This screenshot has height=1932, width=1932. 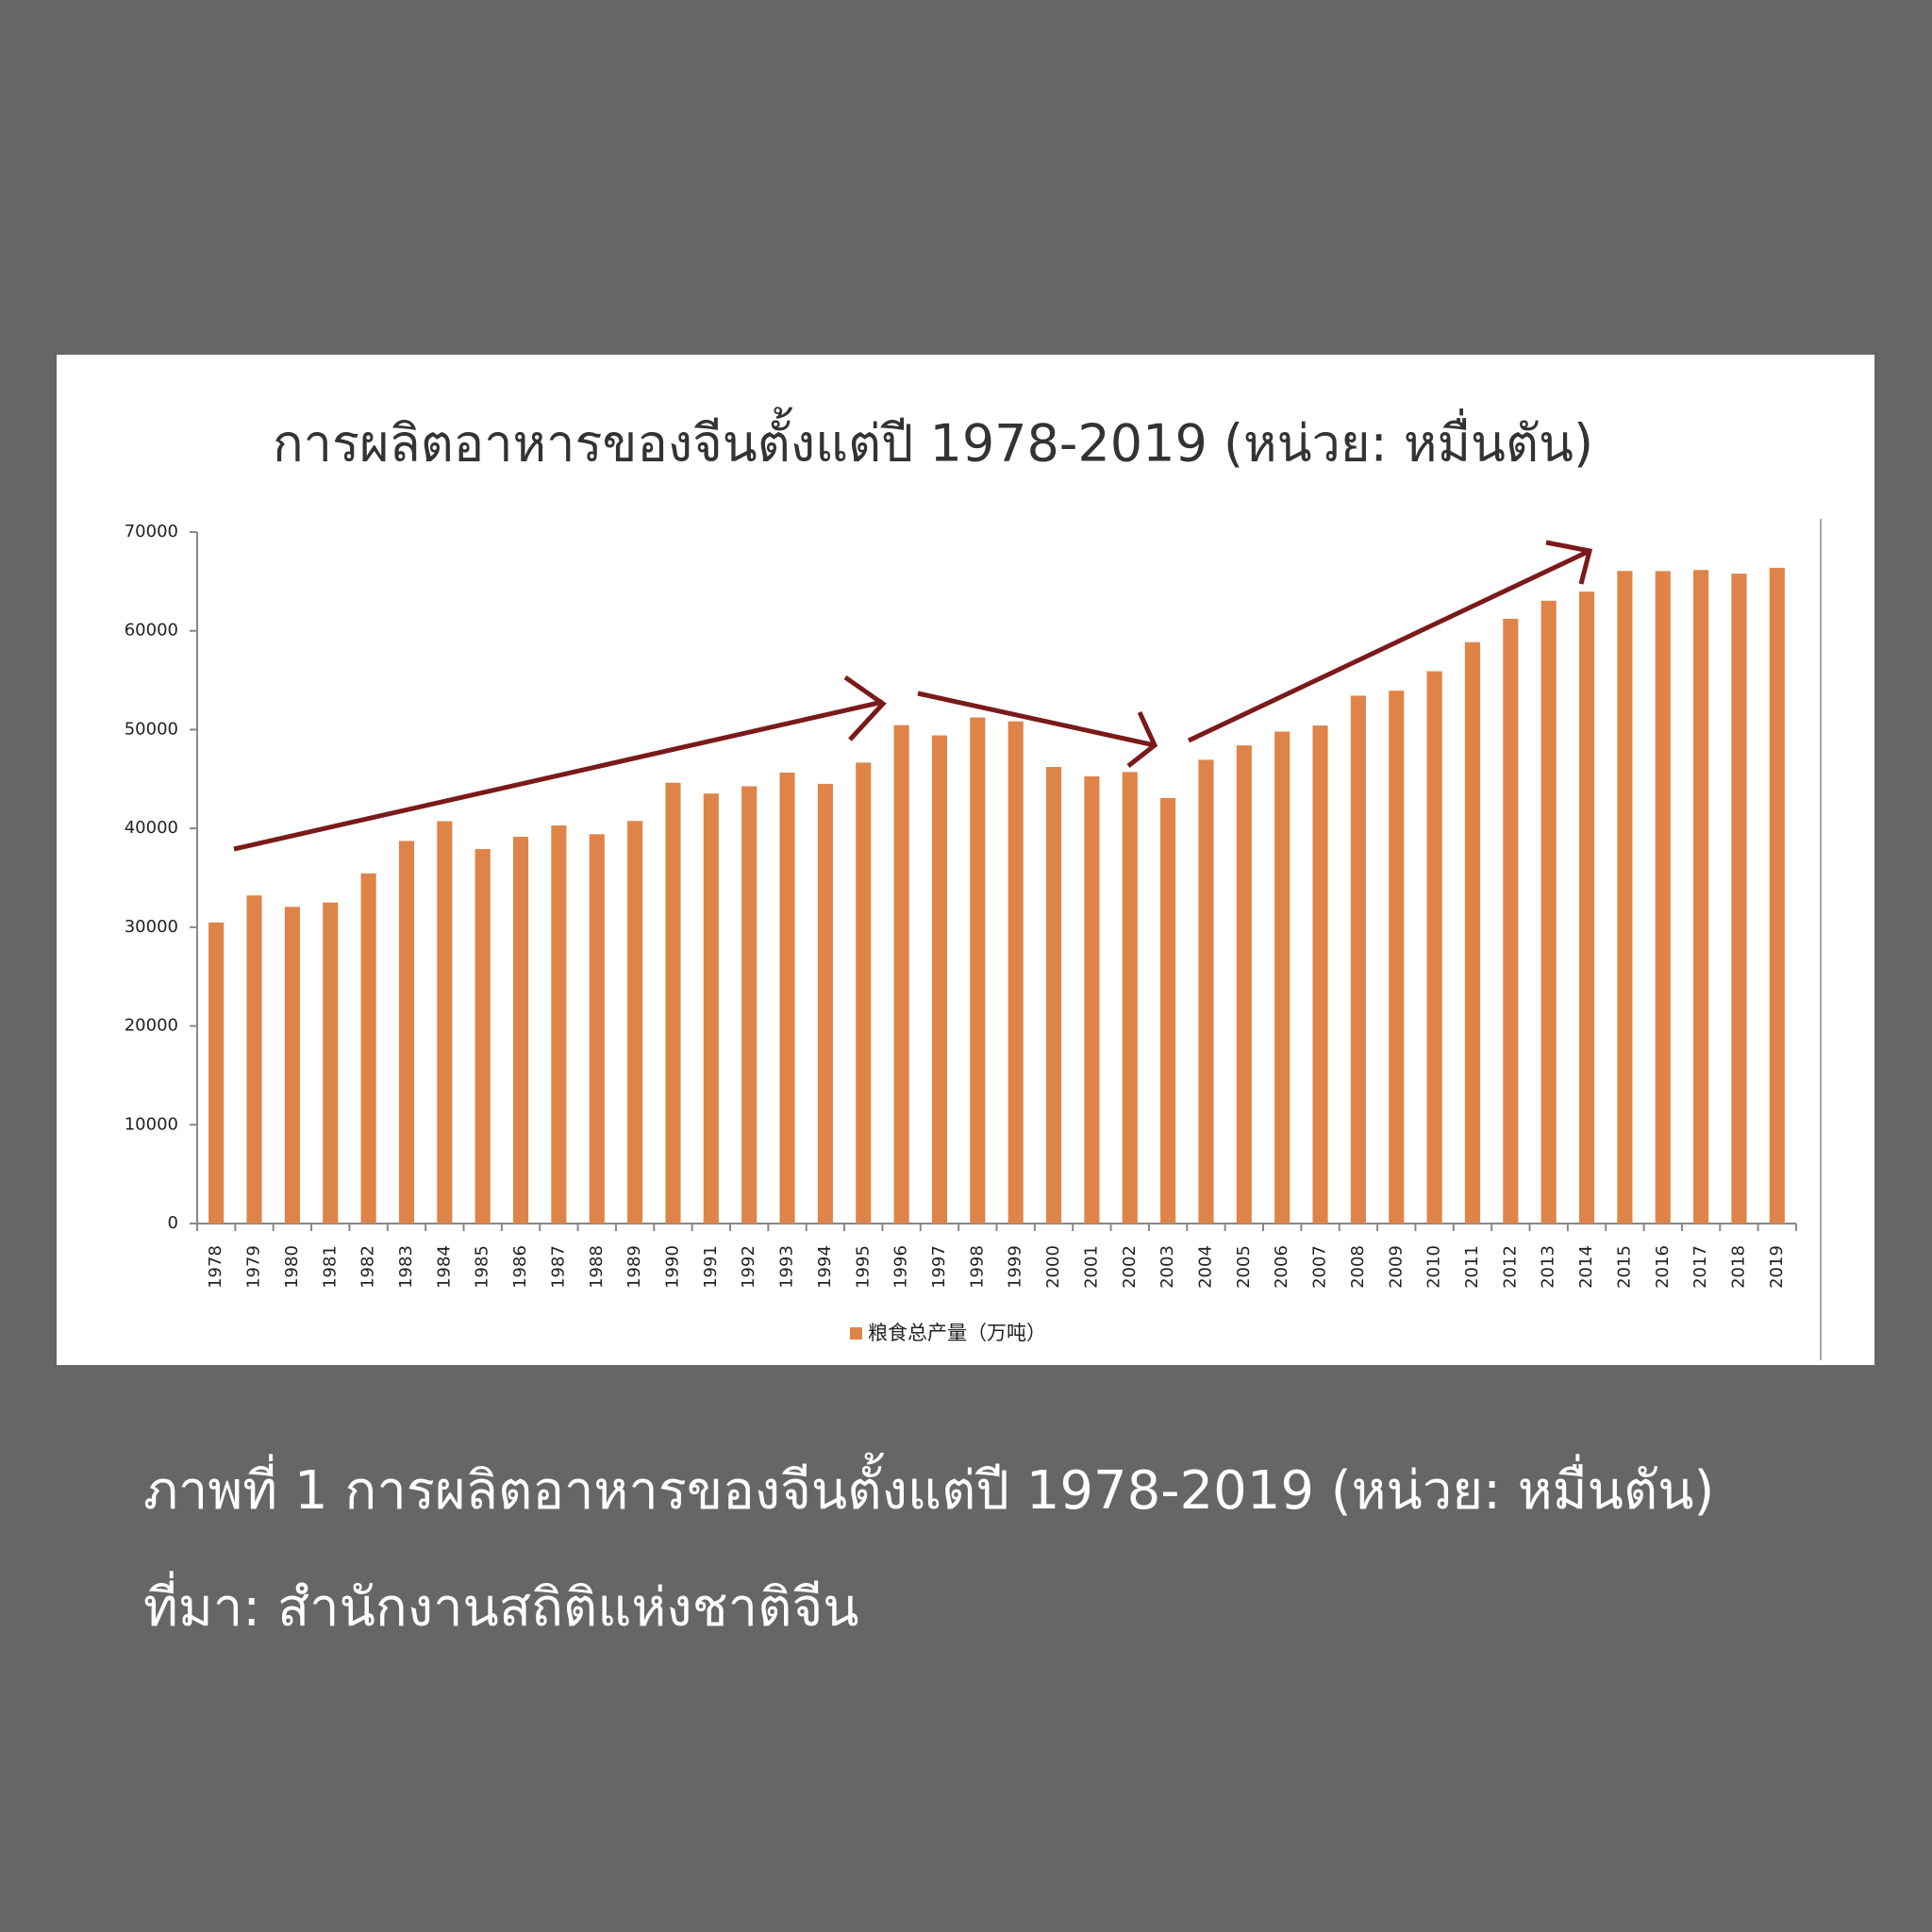 I want to click on x-tick-label: 2001, so click(x=1091, y=1267).